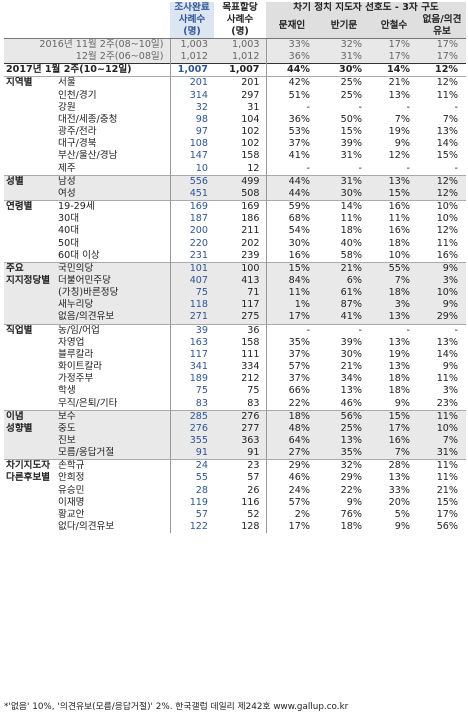 The image size is (468, 717). Describe the element at coordinates (351, 490) in the screenshot. I see `pct-cell-2: 22%` at that location.